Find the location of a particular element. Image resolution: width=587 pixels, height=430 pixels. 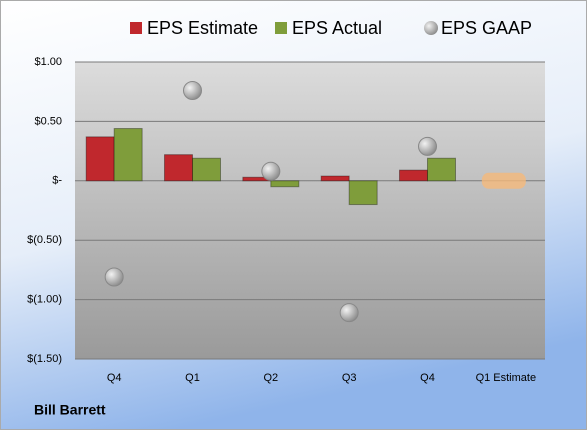

legend-label: EPS Estimate is located at coordinates (202, 28).